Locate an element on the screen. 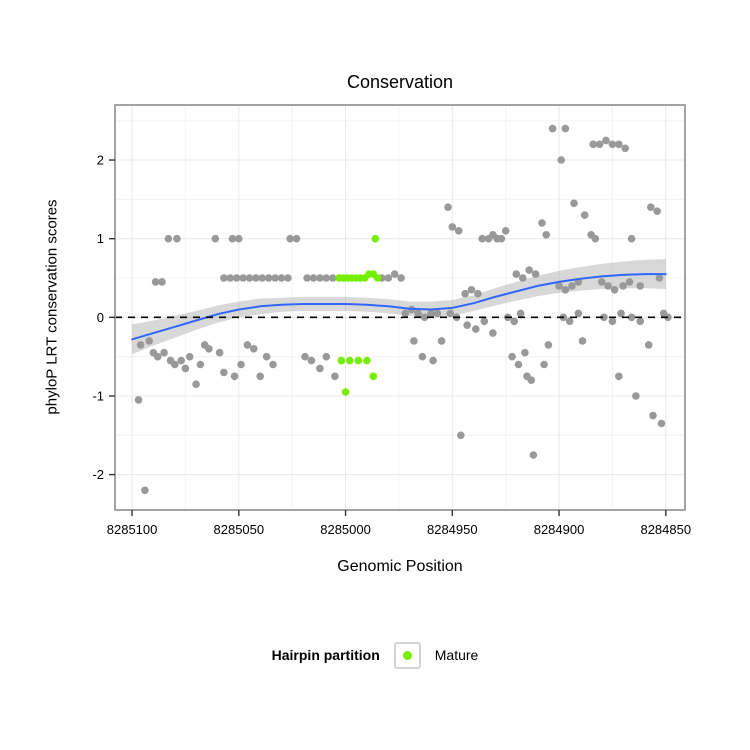 The width and height of the screenshot is (750, 750). x-tick-label: 8284850 is located at coordinates (665, 529).